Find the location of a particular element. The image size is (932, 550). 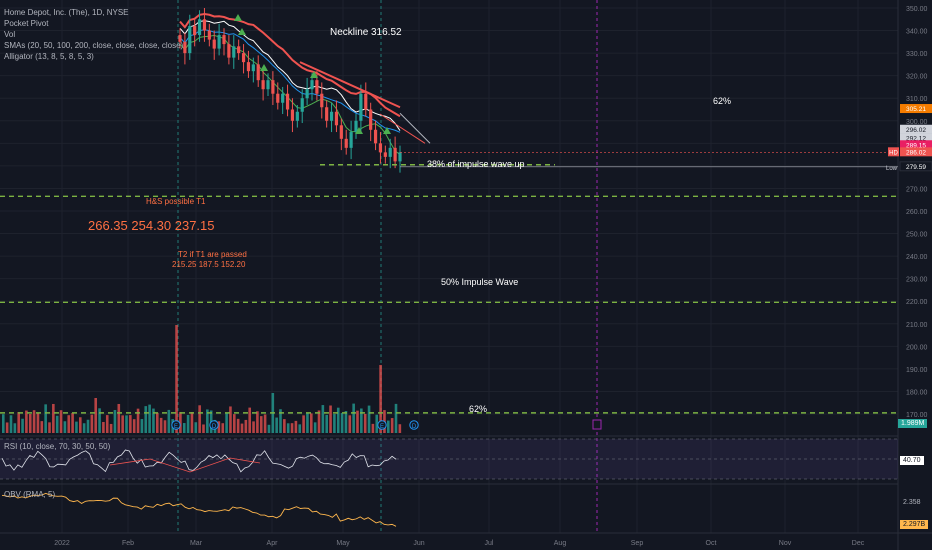

price-tag-text: 292.12 is located at coordinates (916, 139).